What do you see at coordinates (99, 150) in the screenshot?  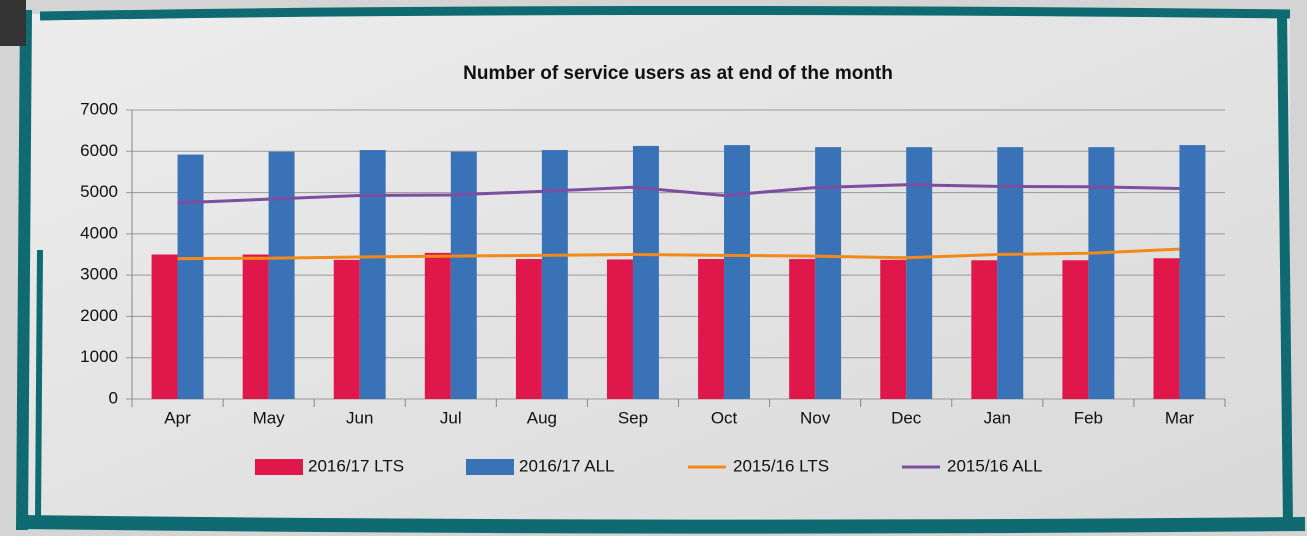 I see `y-tick-label: 6000` at bounding box center [99, 150].